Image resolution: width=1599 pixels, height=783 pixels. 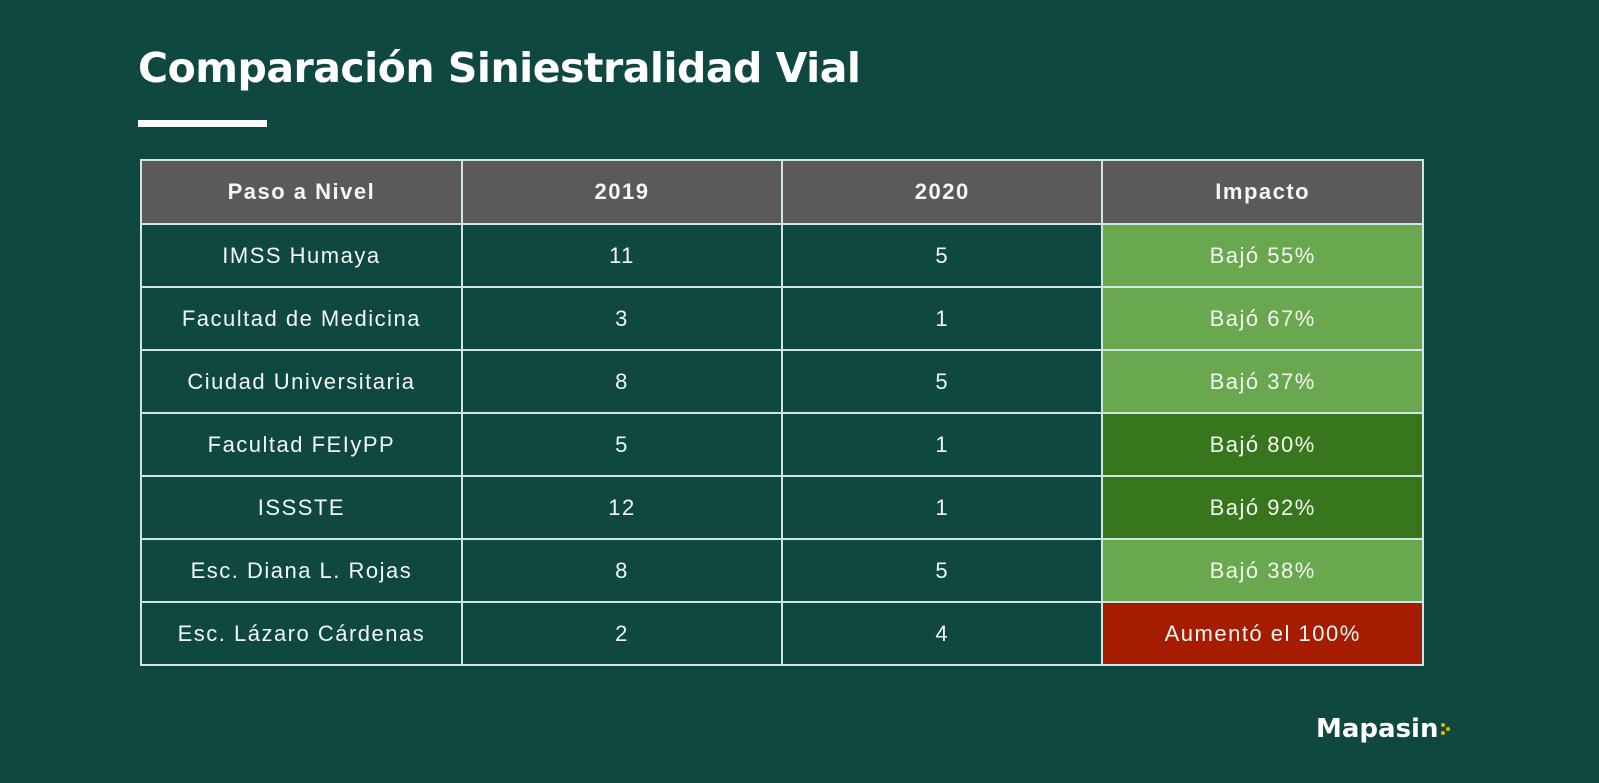 I want to click on table-row: IMSS Humaya 11 5 Bajó 55%, so click(x=782, y=255).